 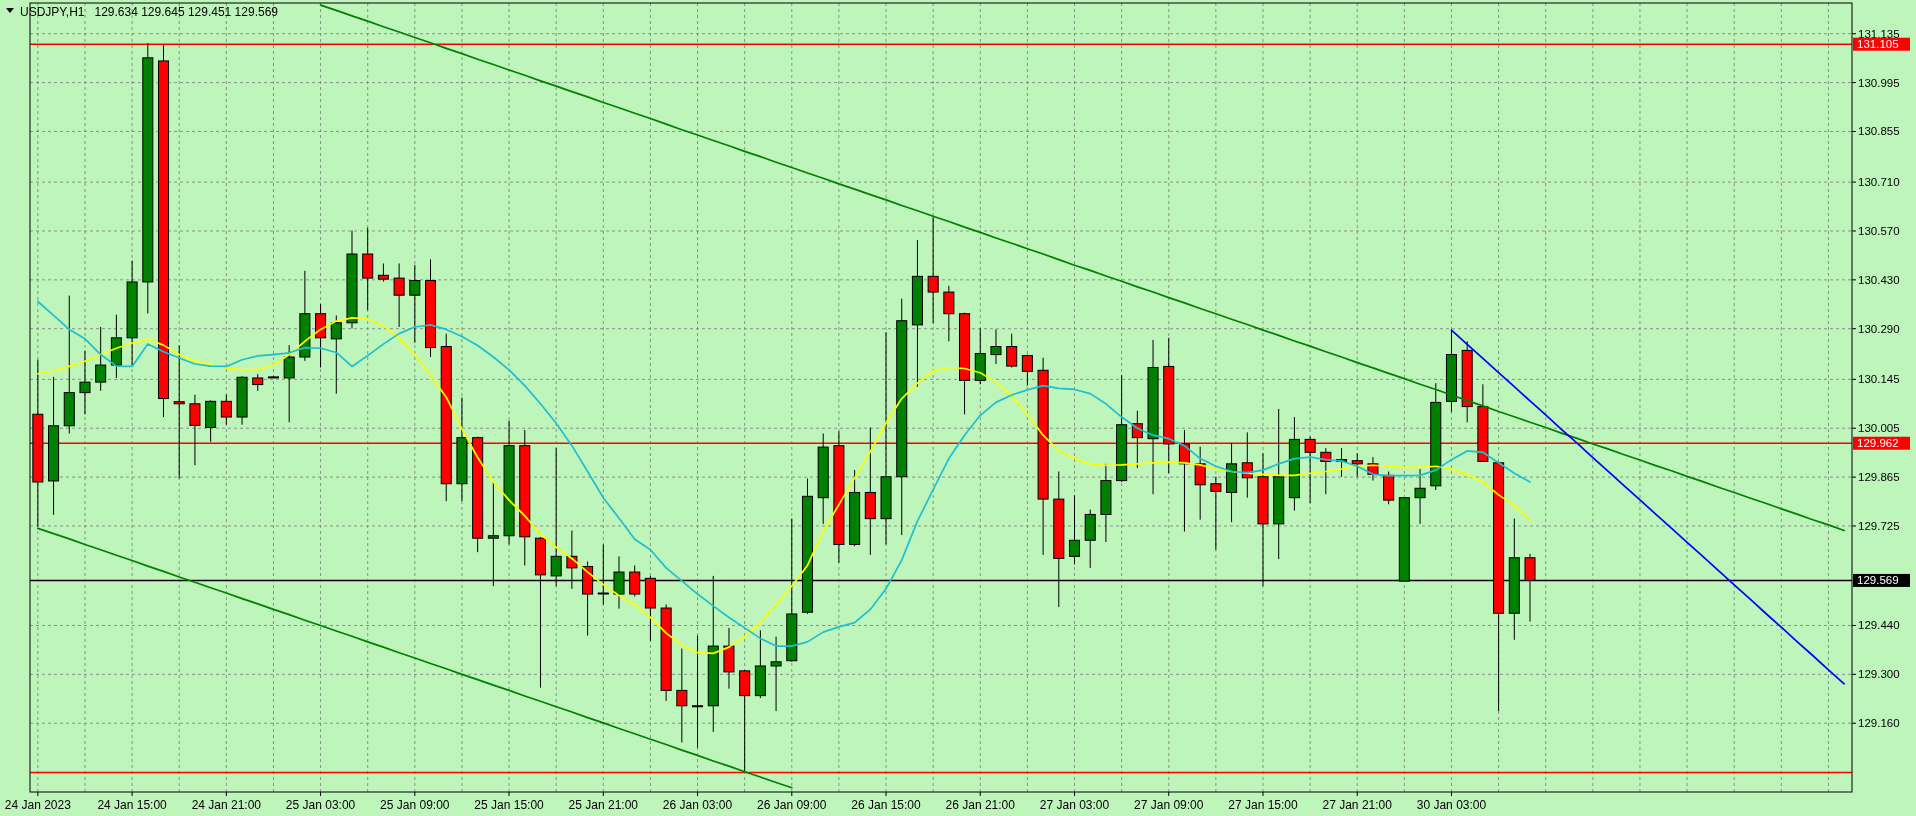 I want to click on x-tick-label: 24 Jan 2023, so click(x=38, y=805).